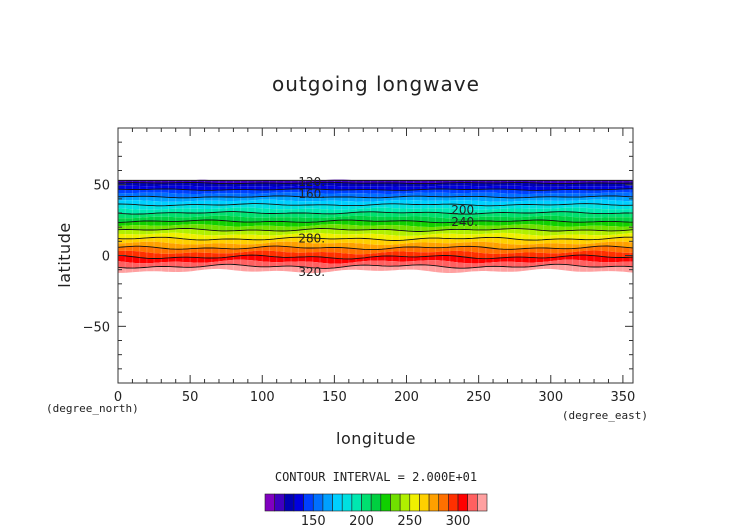 The image size is (752, 532). I want to click on x-tick-label: 250, so click(478, 397).